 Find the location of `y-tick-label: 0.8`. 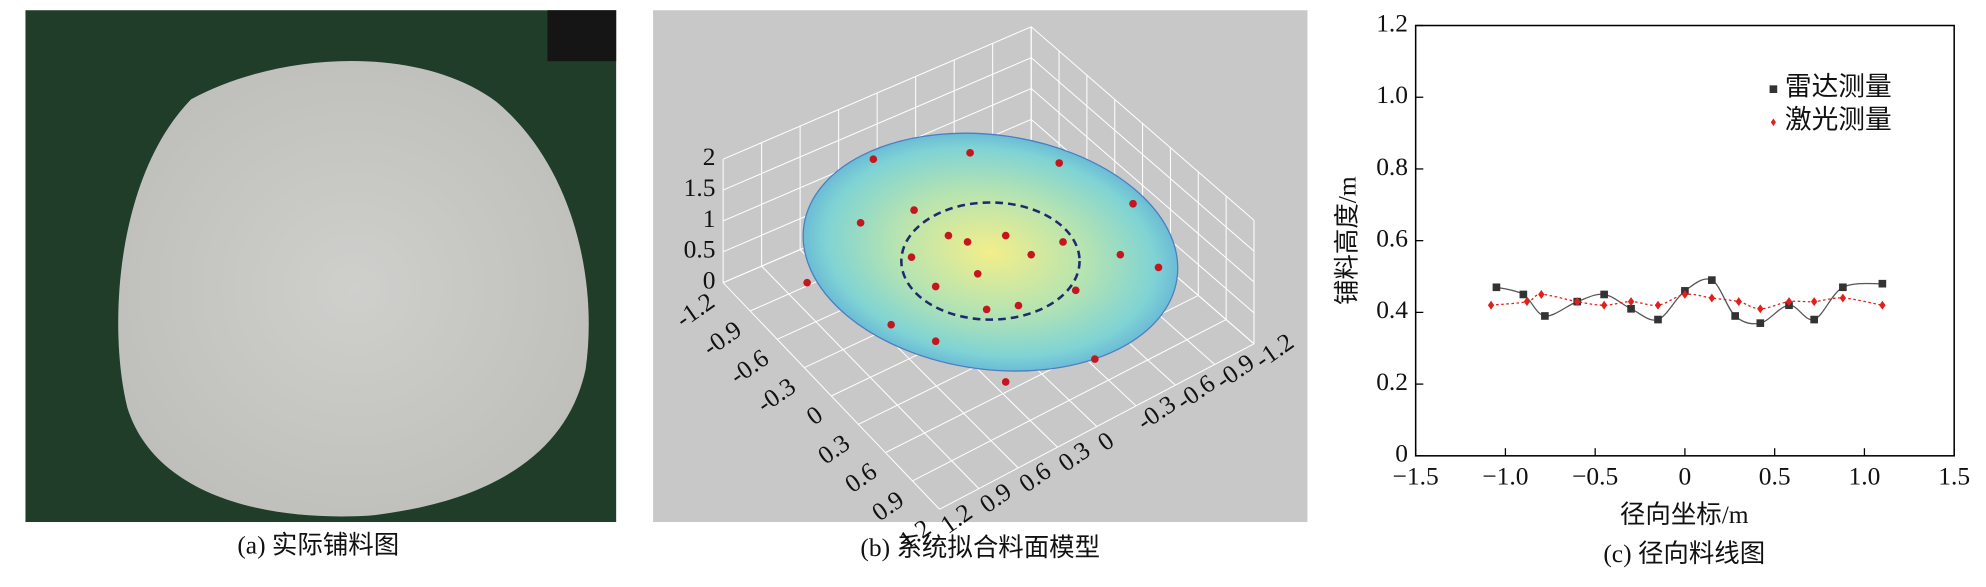

y-tick-label: 0.8 is located at coordinates (1392, 166).